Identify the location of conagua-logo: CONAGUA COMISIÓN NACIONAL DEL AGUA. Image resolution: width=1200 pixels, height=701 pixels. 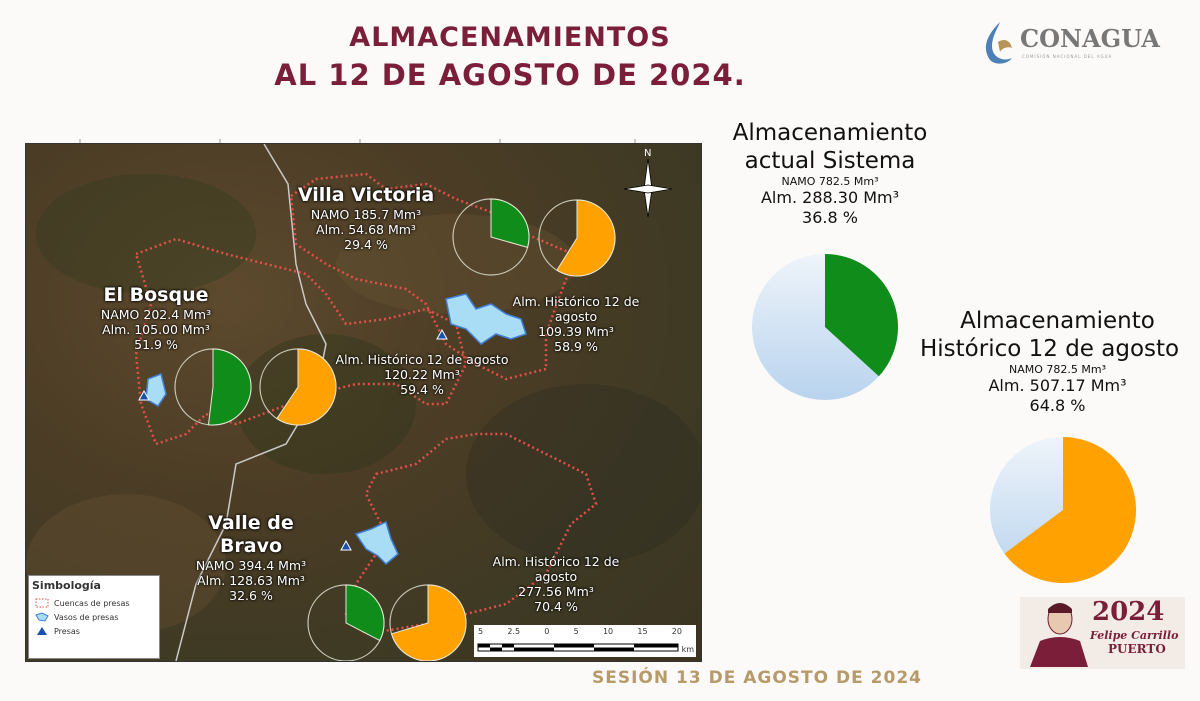
(1073, 43).